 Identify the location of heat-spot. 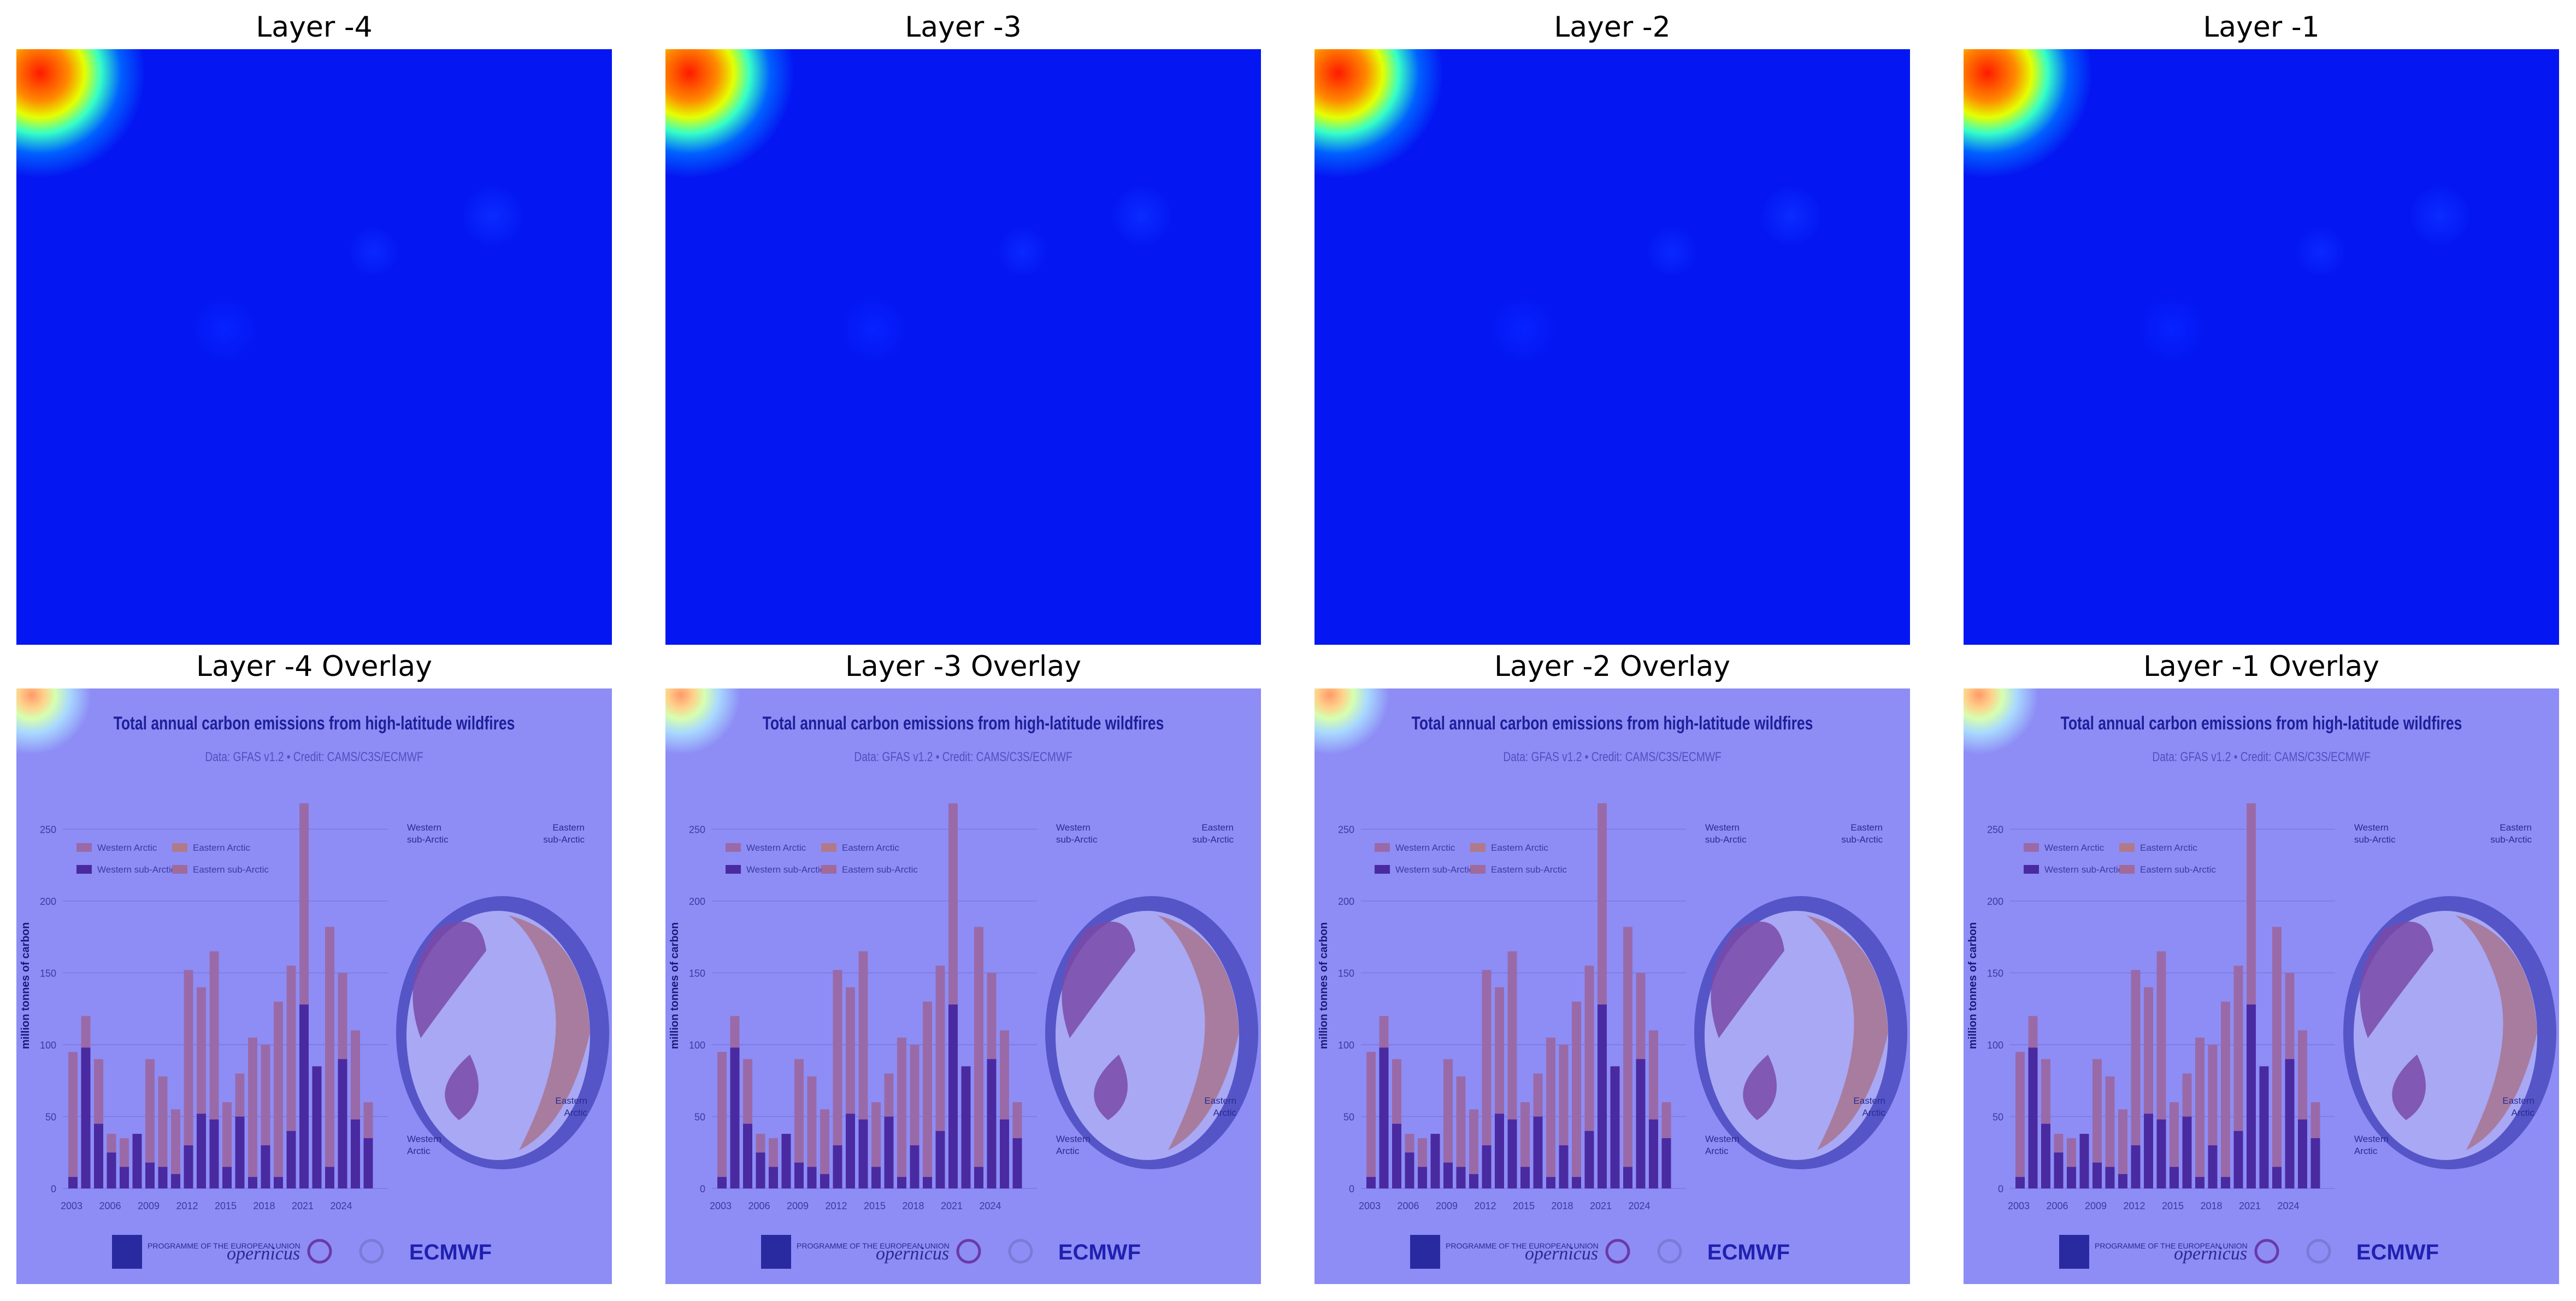
(1353, 721).